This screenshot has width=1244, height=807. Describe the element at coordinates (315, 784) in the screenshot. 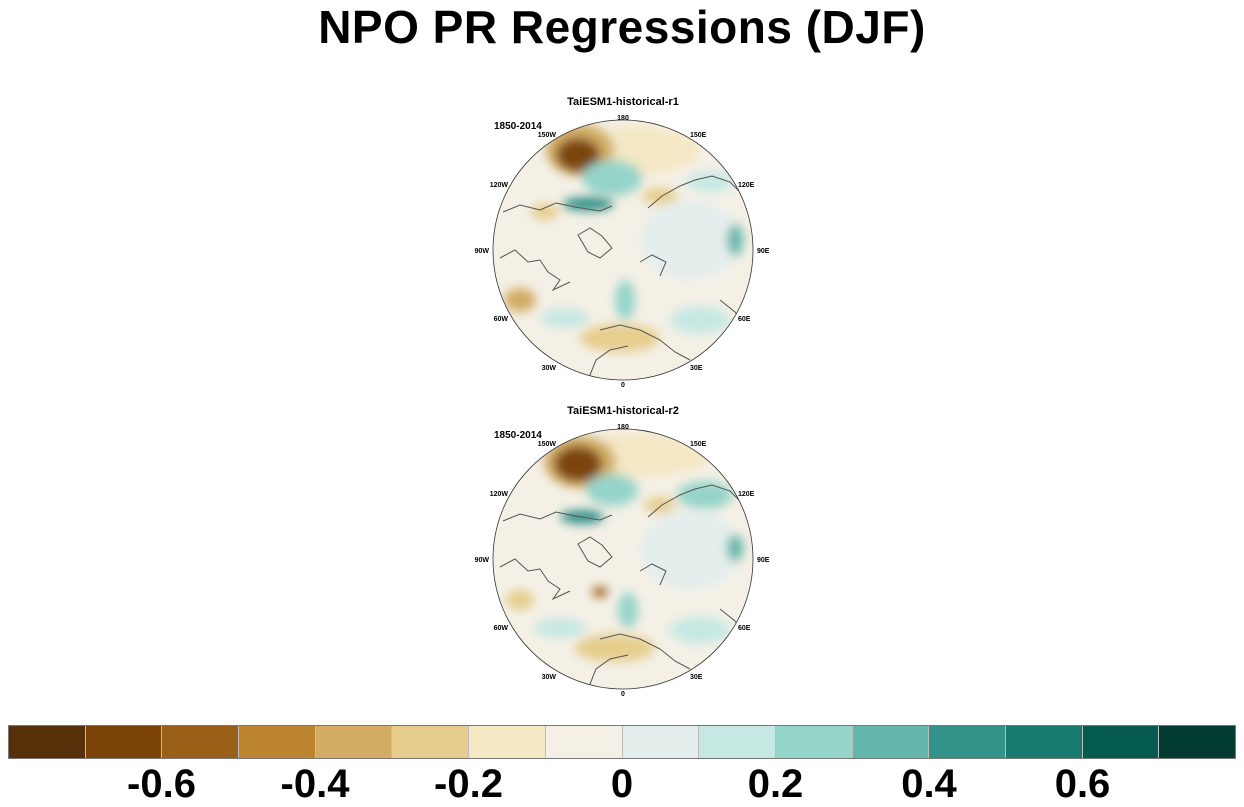

I see `colorbar-tick-label: -0.4` at that location.